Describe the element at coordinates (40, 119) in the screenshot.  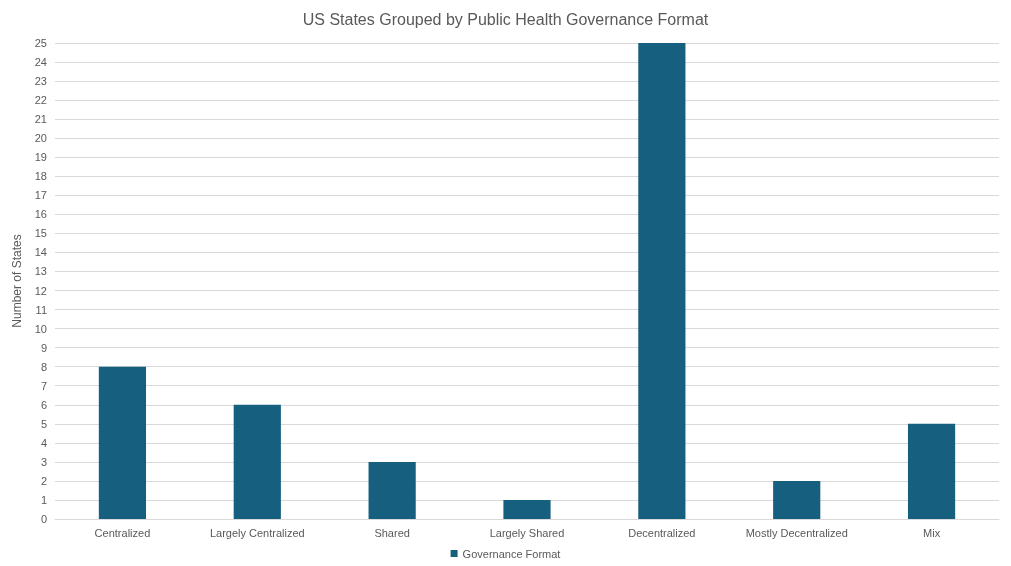
I see `y-tick-label: 21` at that location.